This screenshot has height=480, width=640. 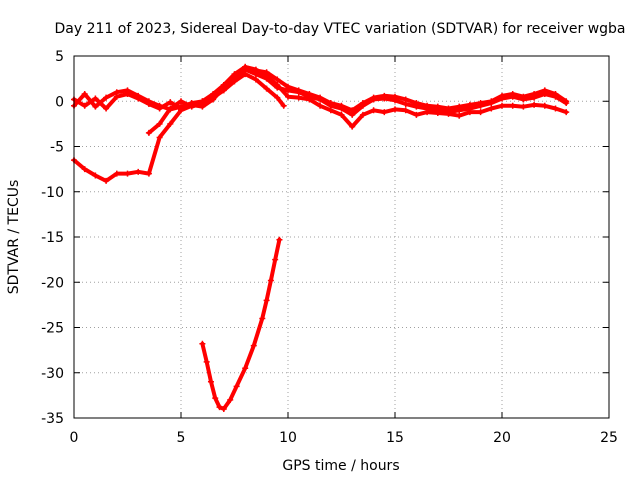 I want to click on x-tick-label: 25, so click(x=609, y=438).